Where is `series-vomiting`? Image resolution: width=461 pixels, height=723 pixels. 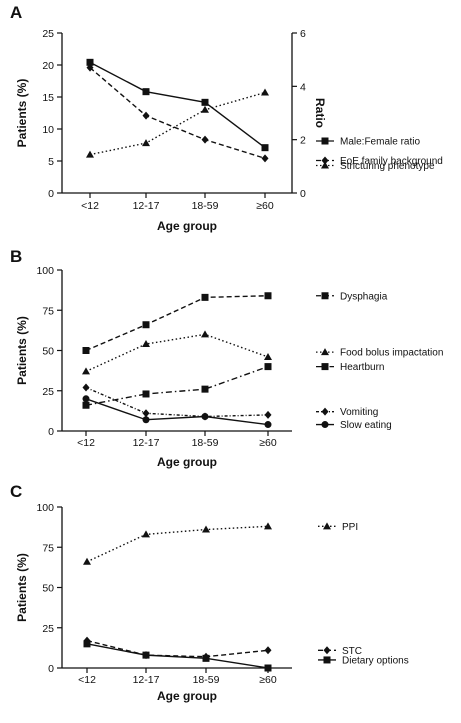
series-vomiting is located at coordinates (177, 402).